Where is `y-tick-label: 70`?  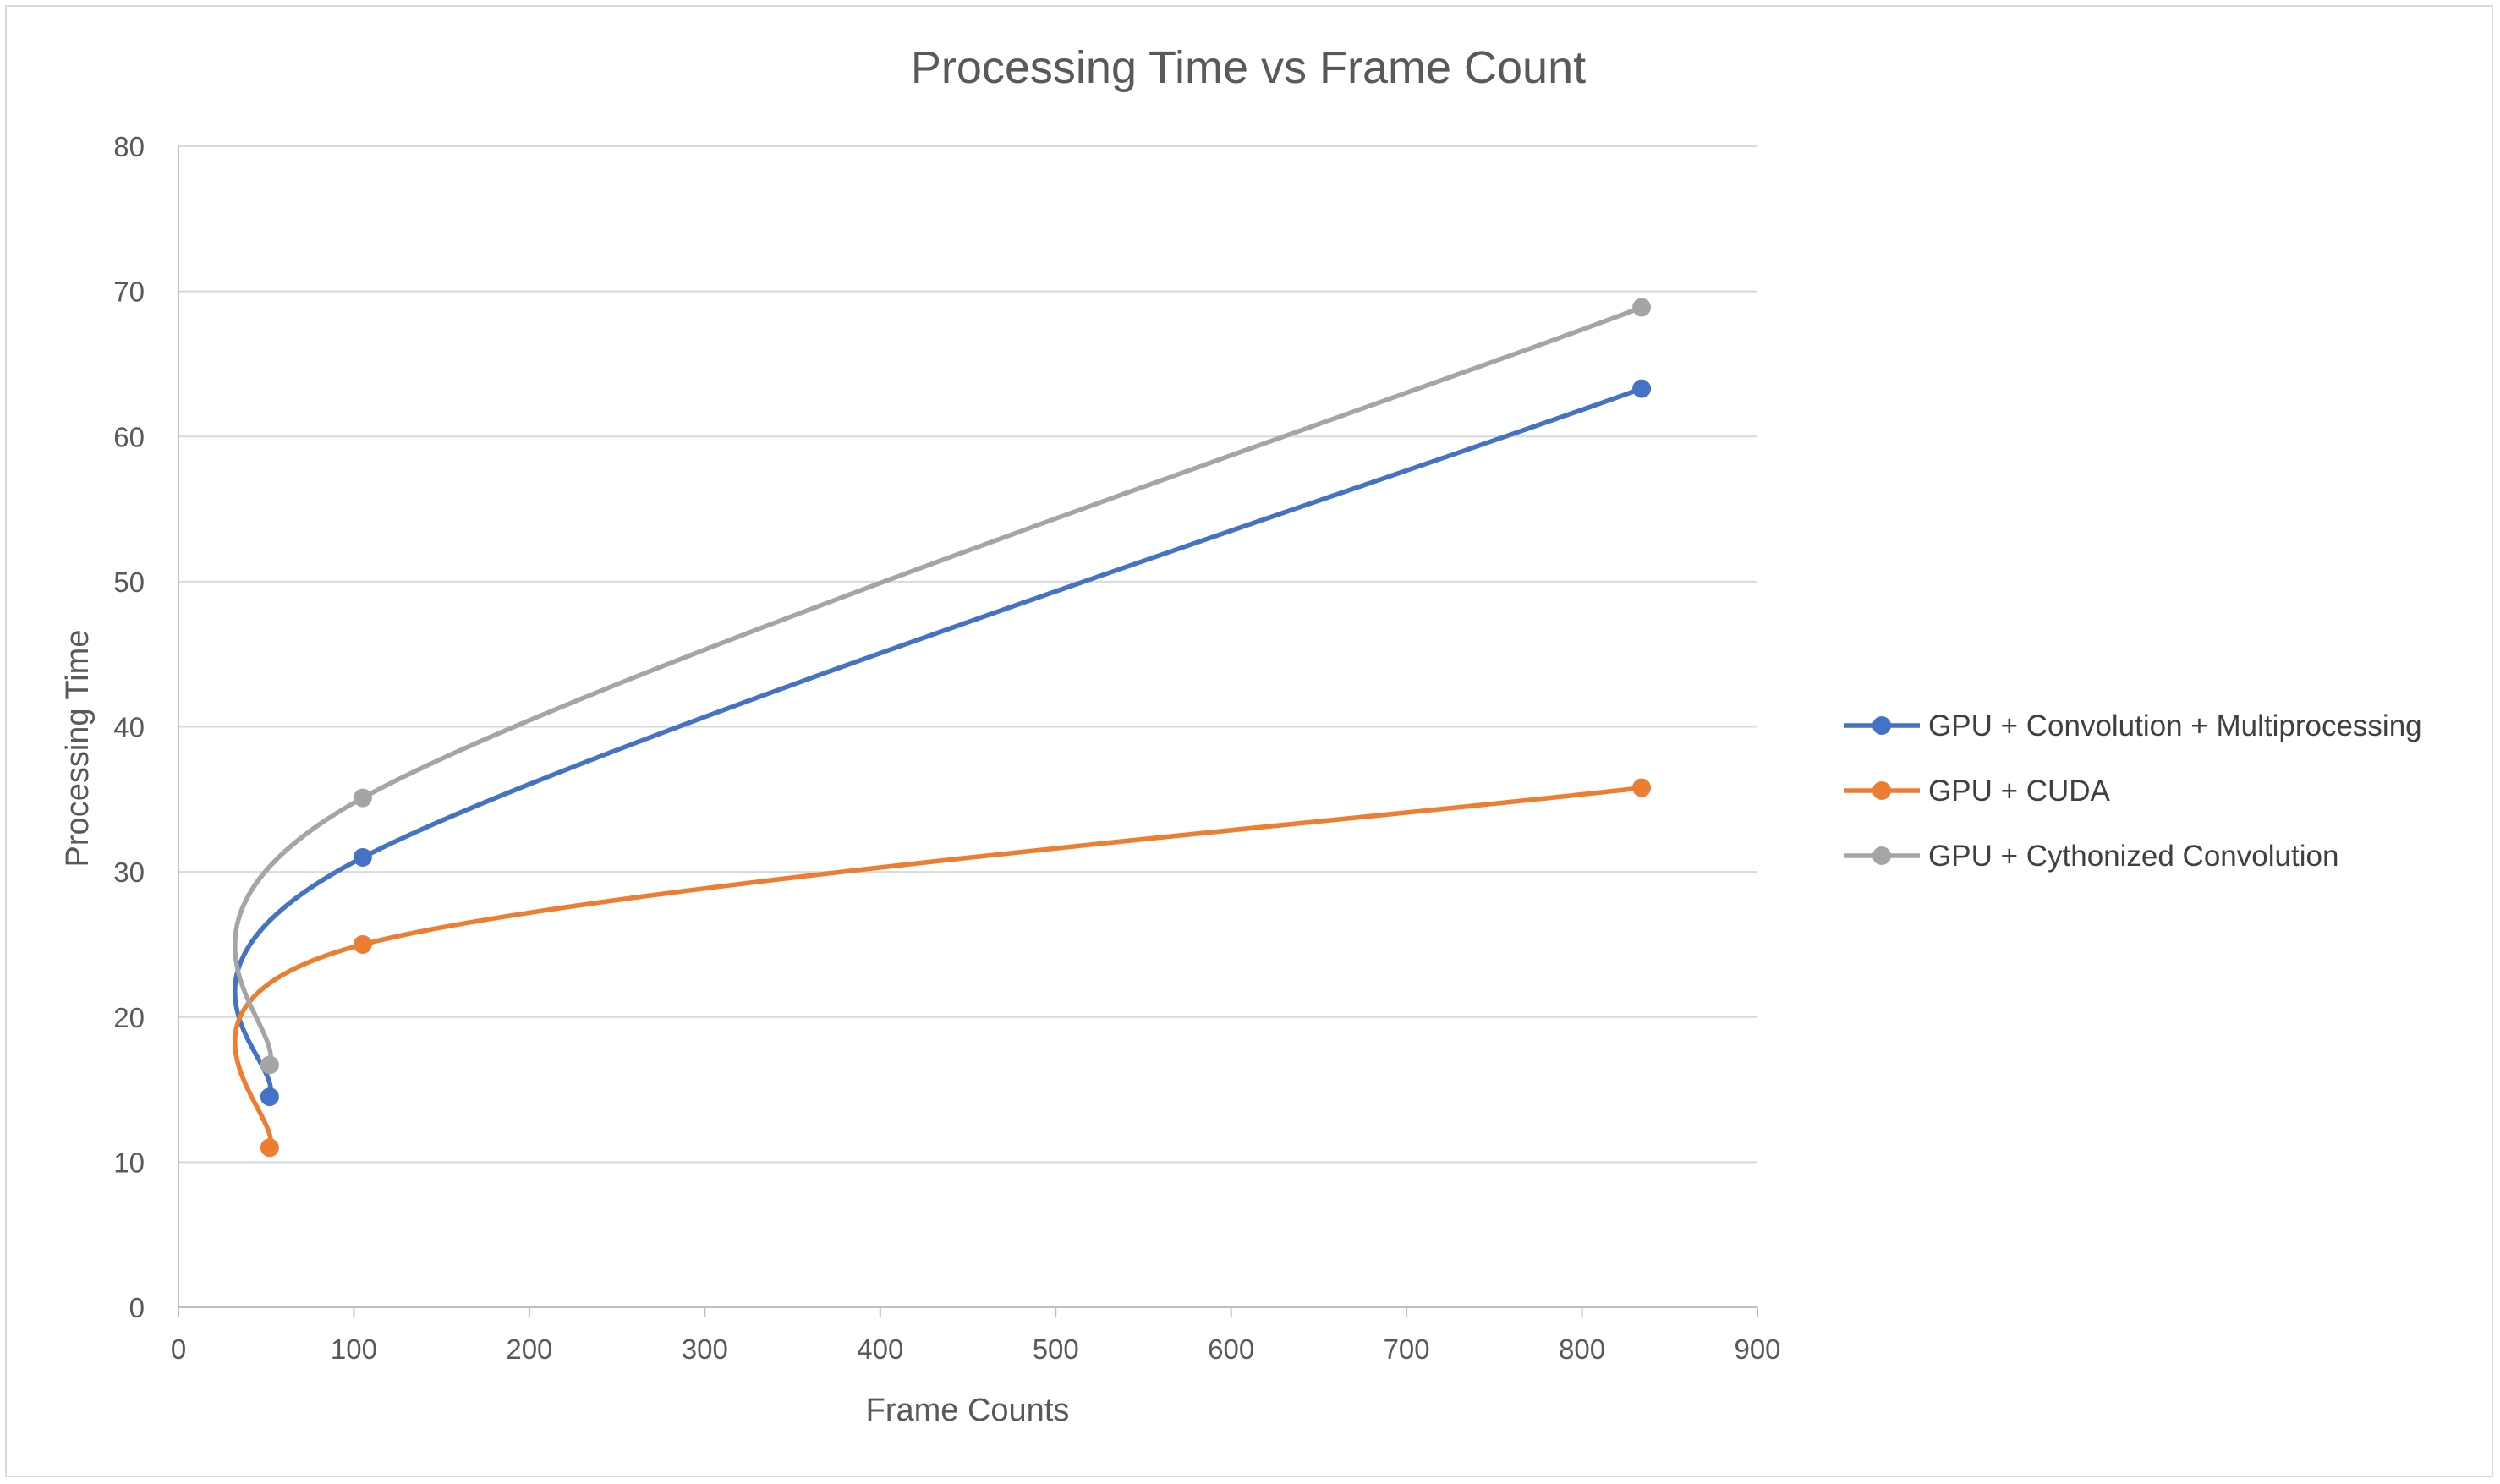
y-tick-label: 70 is located at coordinates (129, 292).